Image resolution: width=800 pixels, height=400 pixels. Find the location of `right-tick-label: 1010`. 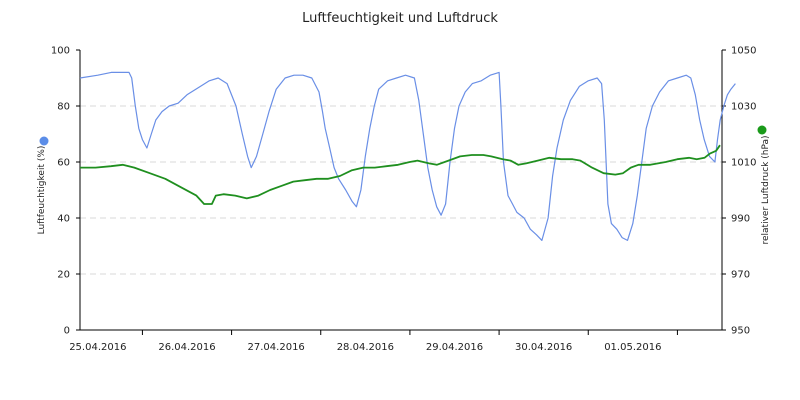

right-tick-label: 1010 is located at coordinates (743, 163).